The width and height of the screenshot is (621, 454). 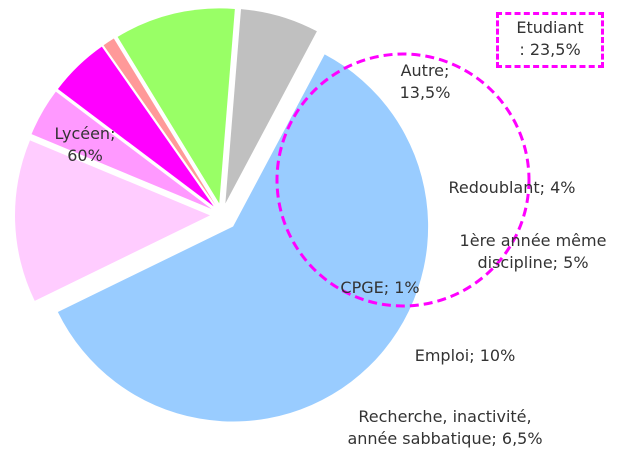 I want to click on data-label: Lycéen; 60%, so click(x=85, y=144).